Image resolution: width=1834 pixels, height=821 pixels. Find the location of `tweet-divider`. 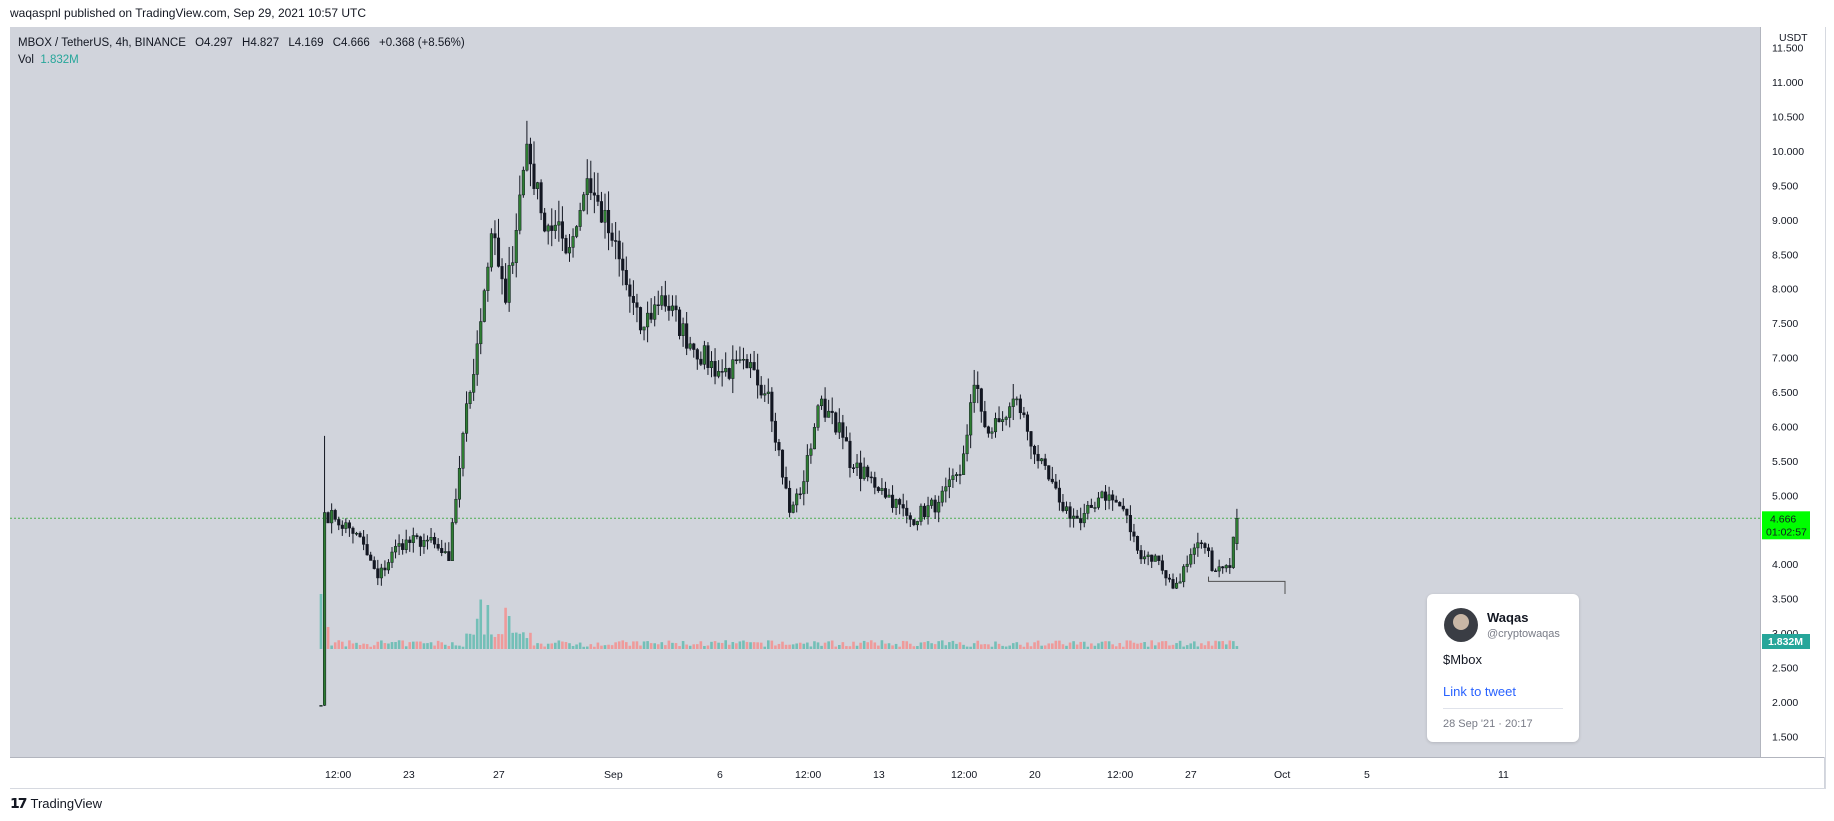

tweet-divider is located at coordinates (1503, 708).